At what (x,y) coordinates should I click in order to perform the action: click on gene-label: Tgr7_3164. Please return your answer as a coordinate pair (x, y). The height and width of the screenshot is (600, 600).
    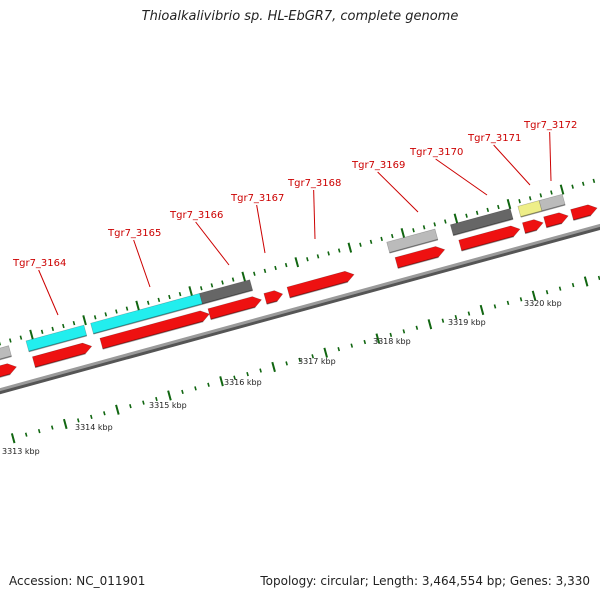
    Looking at the image, I should click on (39, 263).